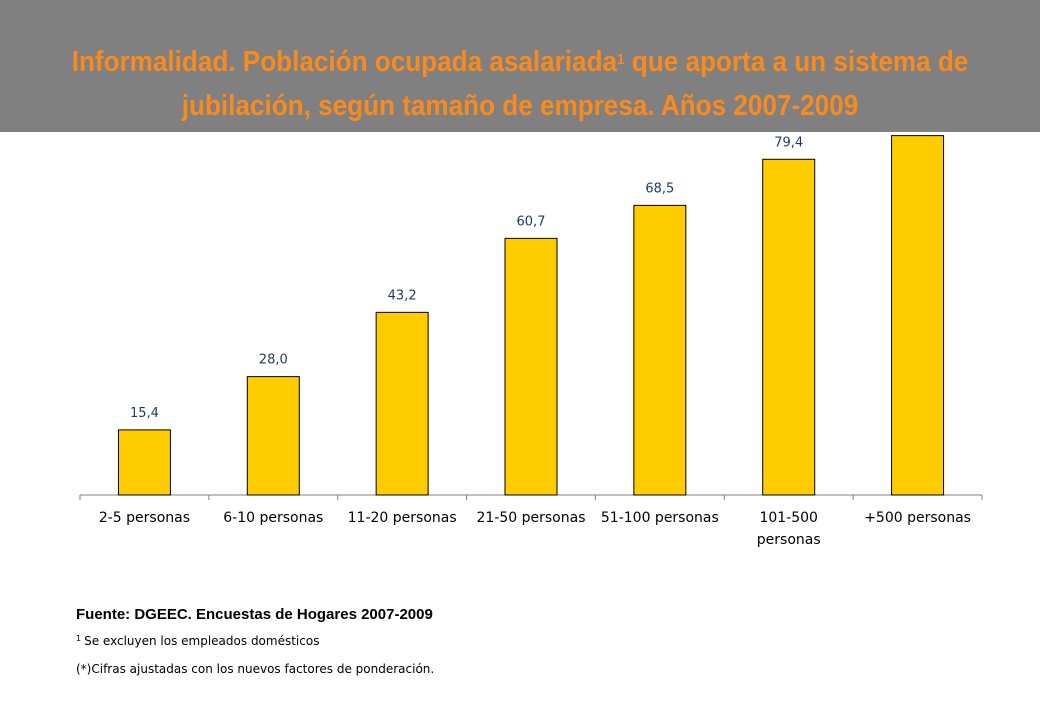 The width and height of the screenshot is (1040, 720). What do you see at coordinates (789, 540) in the screenshot?
I see `x-tick-label: personas` at bounding box center [789, 540].